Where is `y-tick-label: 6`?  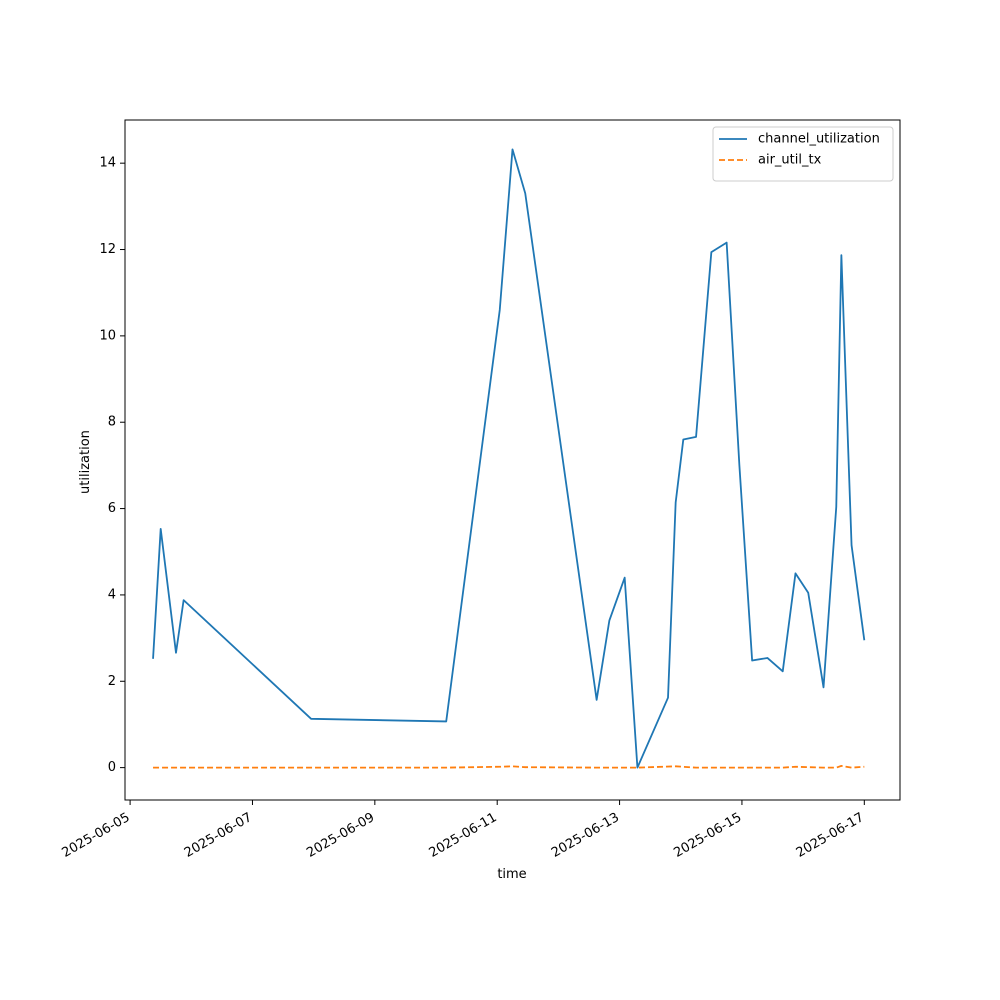 y-tick-label: 6 is located at coordinates (112, 508).